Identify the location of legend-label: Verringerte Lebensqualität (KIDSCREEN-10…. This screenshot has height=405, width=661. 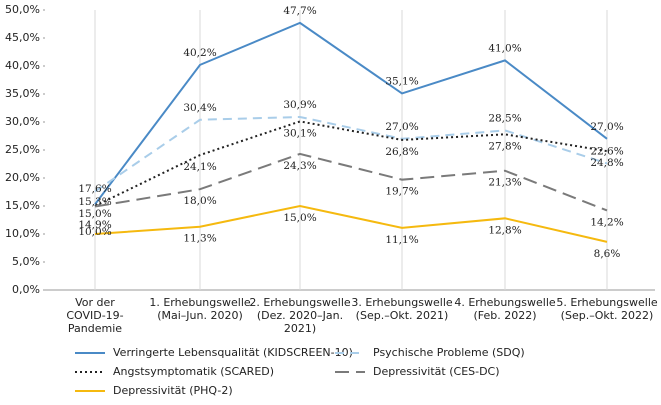
(233, 352).